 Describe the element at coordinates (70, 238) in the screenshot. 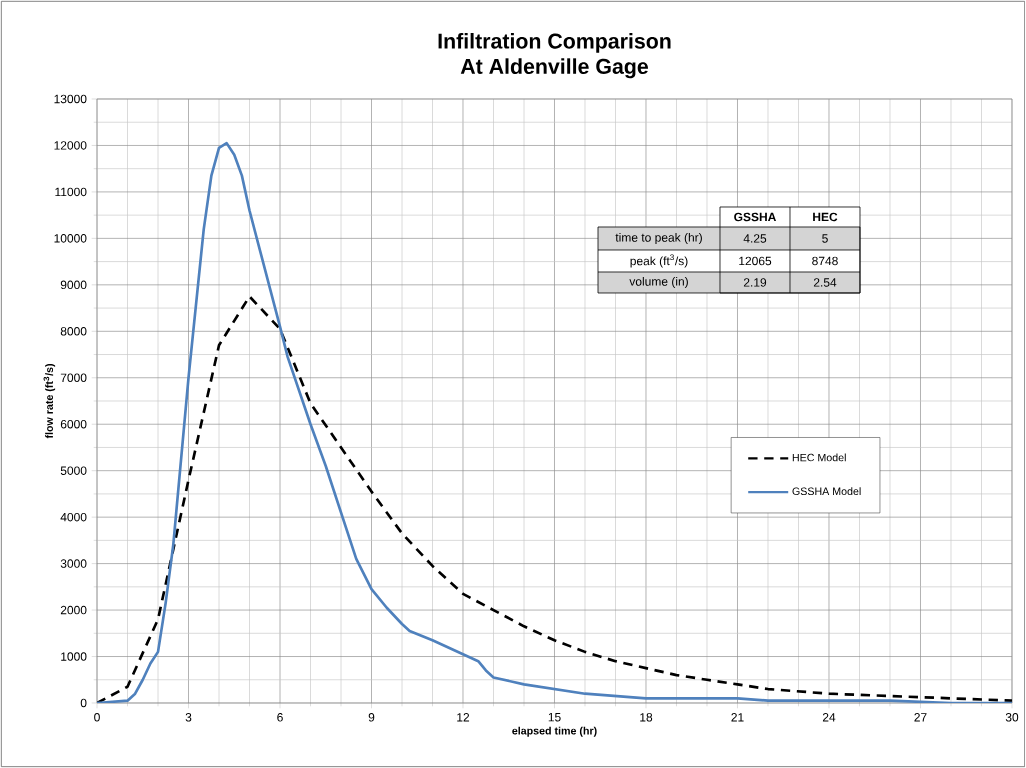

I see `y-tick-label: 10000` at that location.